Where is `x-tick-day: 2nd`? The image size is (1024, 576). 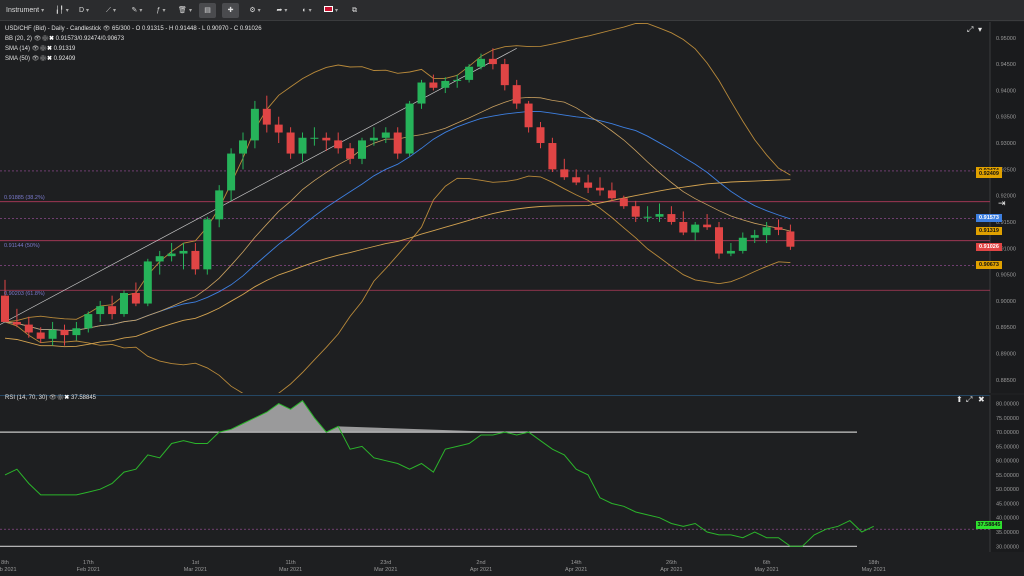 x-tick-day: 2nd is located at coordinates (480, 563).